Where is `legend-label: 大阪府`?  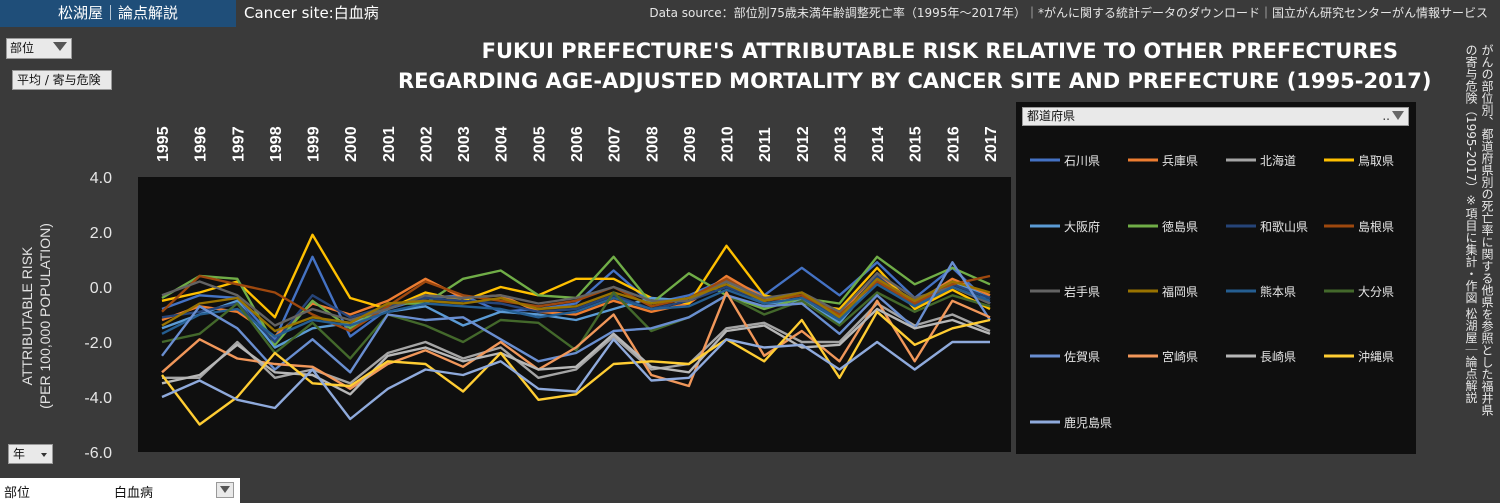
legend-label: 大阪府 is located at coordinates (1082, 226).